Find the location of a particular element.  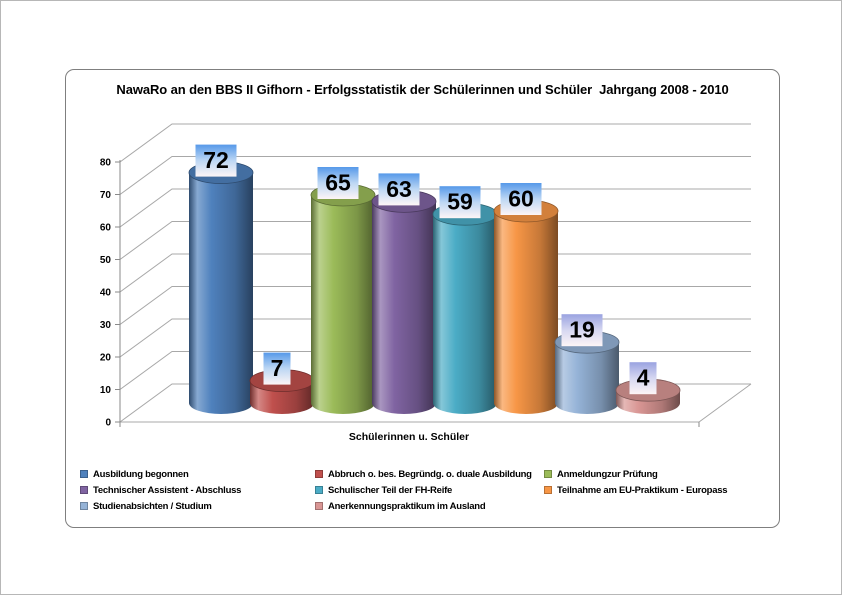

data-label-2: 65 is located at coordinates (338, 183).